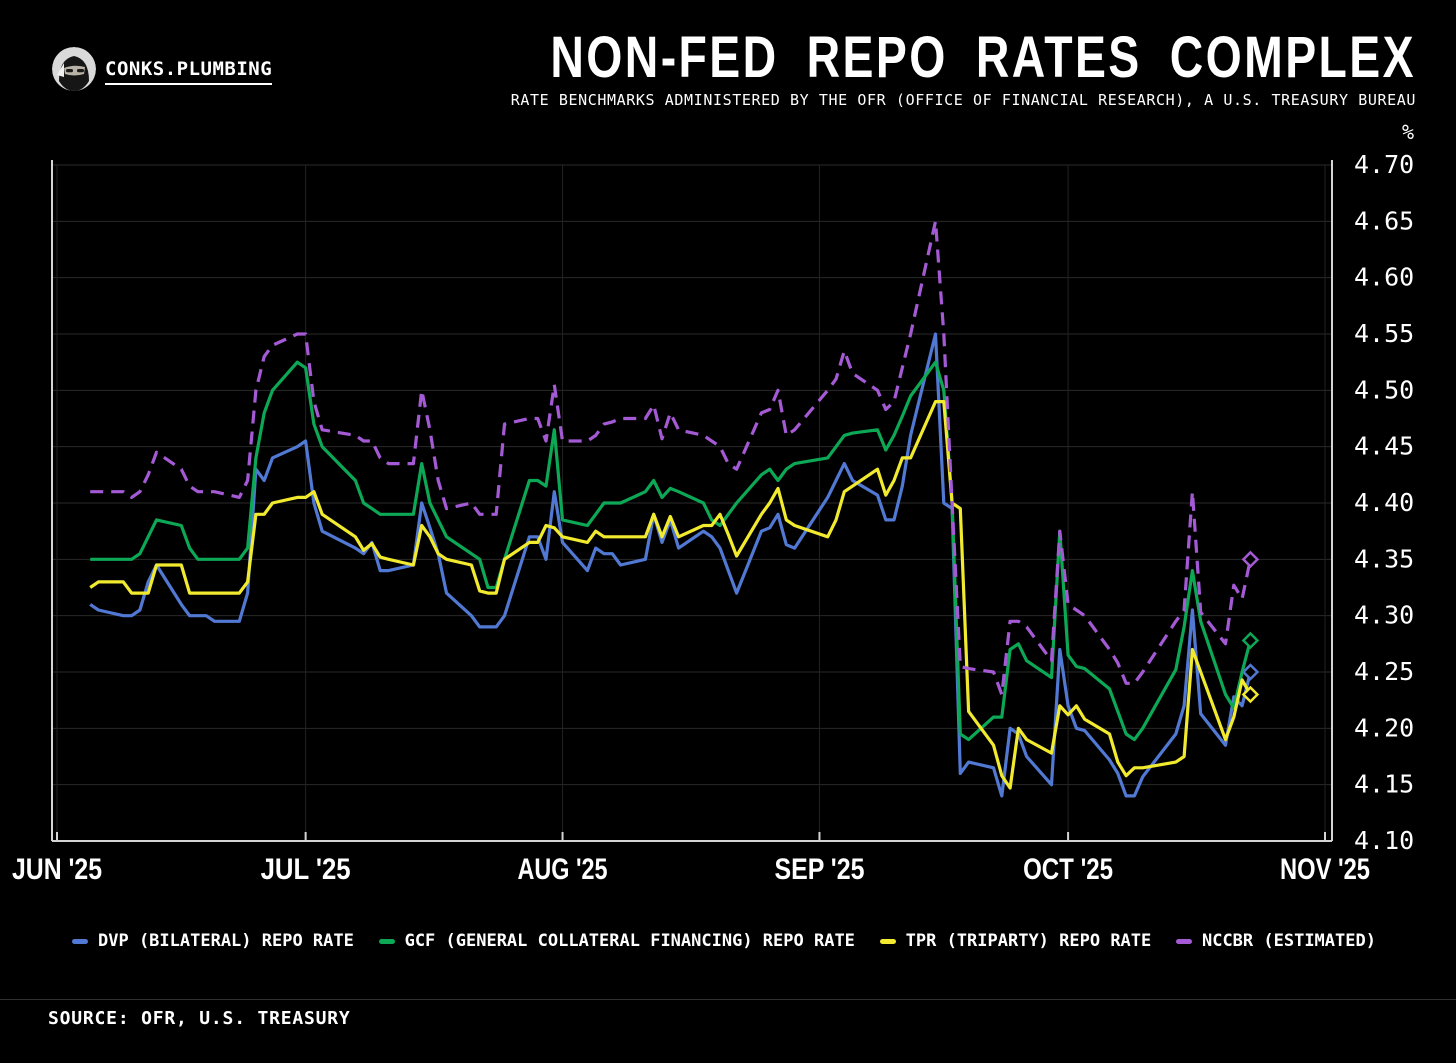  What do you see at coordinates (1028, 941) in the screenshot?
I see `legend-label: TPR (TRIPARTY) REPO RATE` at bounding box center [1028, 941].